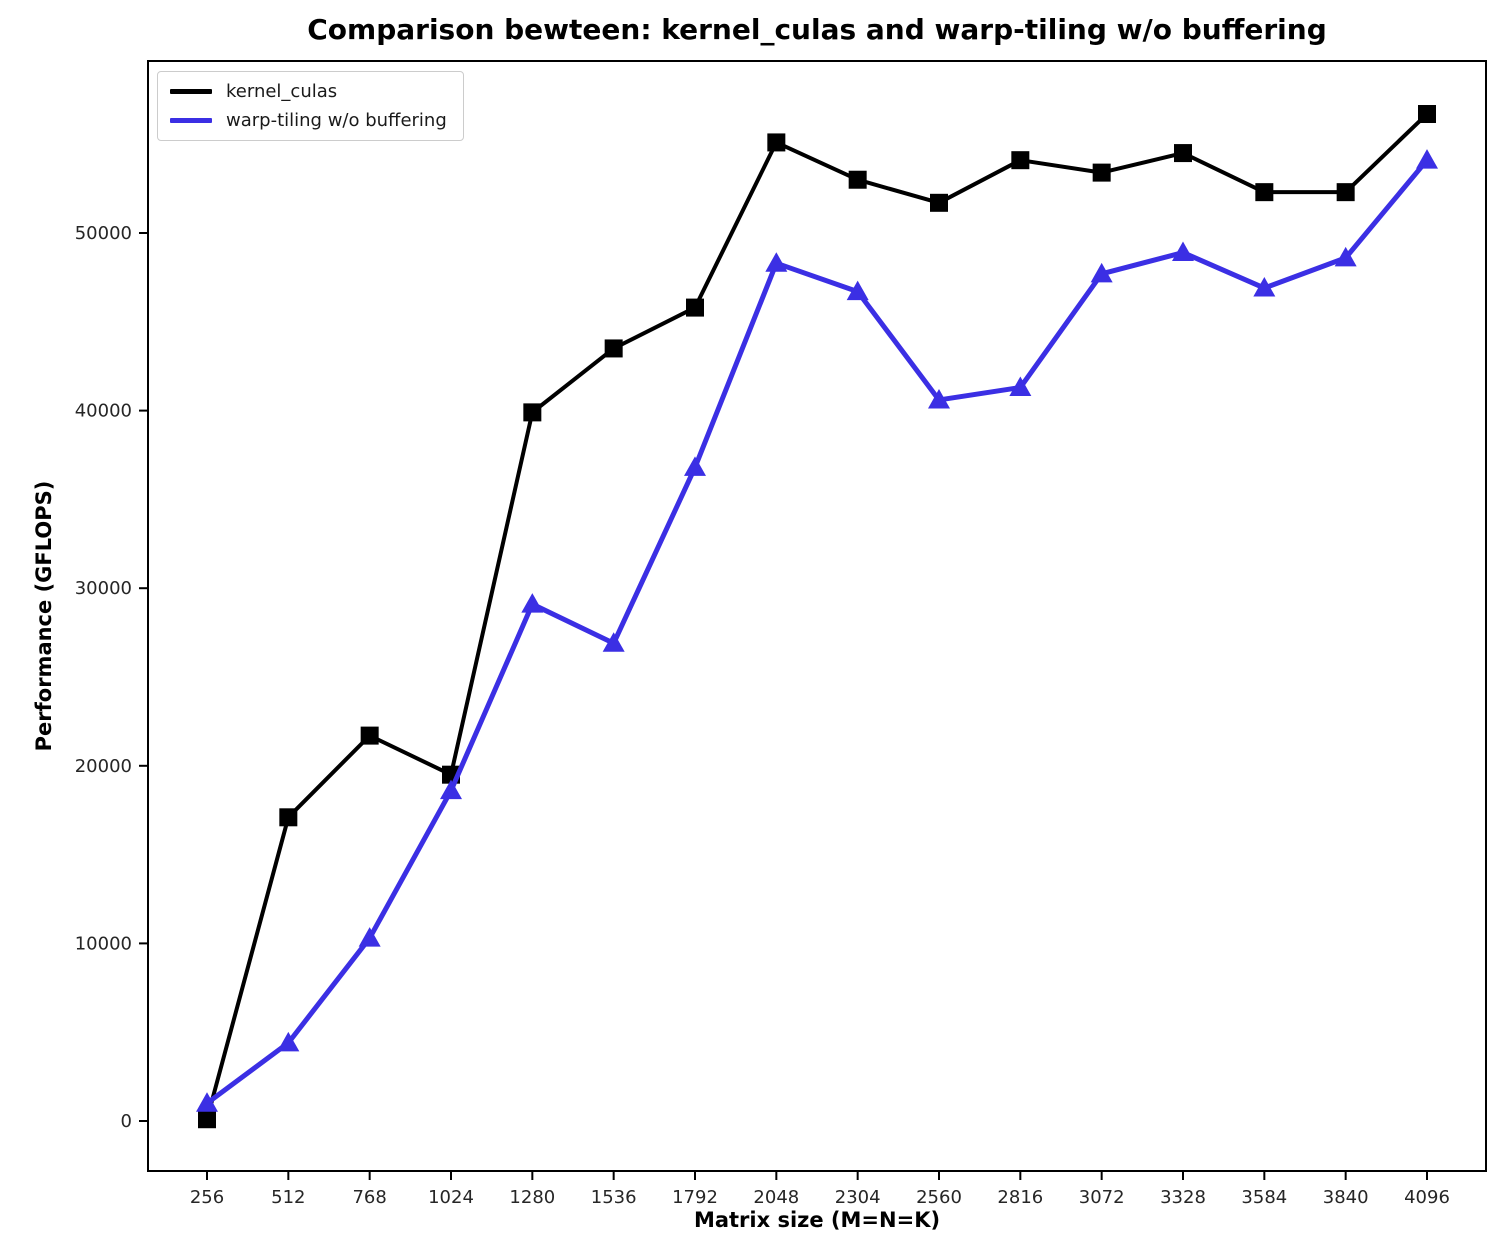 The height and width of the screenshot is (1250, 1510). Describe the element at coordinates (1183, 1197) in the screenshot. I see `x-tick-label: 3328` at that location.